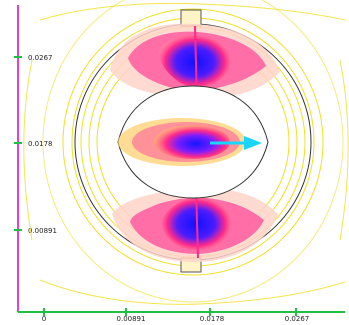 Image resolution: width=349 pixels, height=325 pixels. What do you see at coordinates (42, 231) in the screenshot?
I see `y-tick-label-3: 0.00891` at bounding box center [42, 231].